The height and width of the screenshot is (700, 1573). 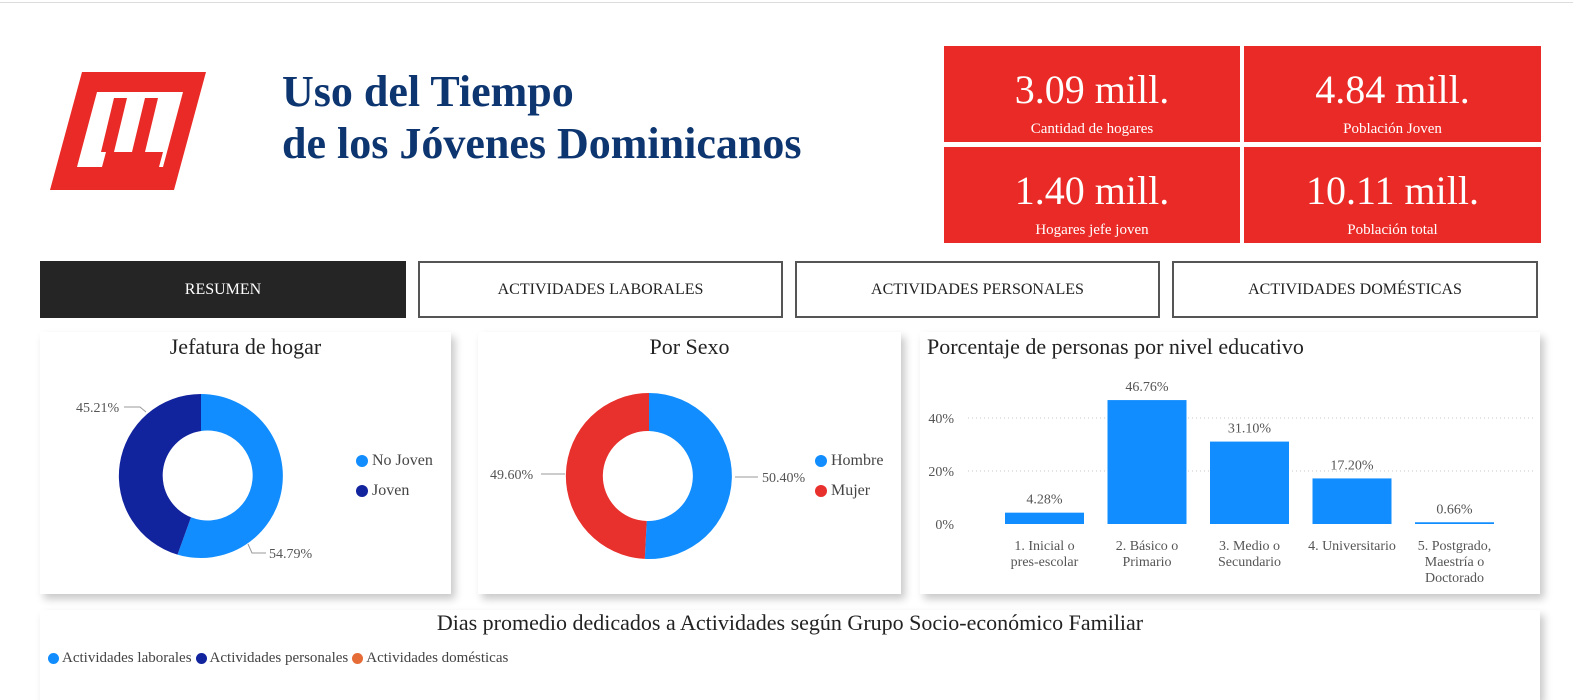 What do you see at coordinates (1147, 546) in the screenshot?
I see `x-tick-label: 2. Básico o` at bounding box center [1147, 546].